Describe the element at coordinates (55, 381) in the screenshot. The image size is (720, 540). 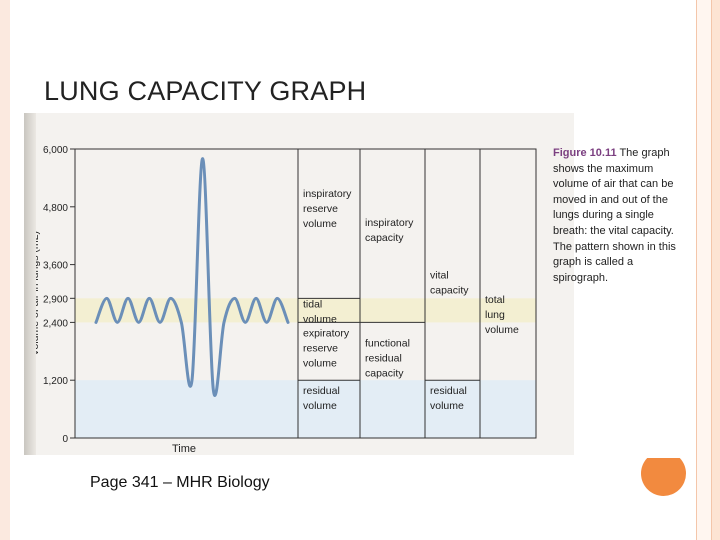
I see `y-tick-label-1200: 1,200` at that location.